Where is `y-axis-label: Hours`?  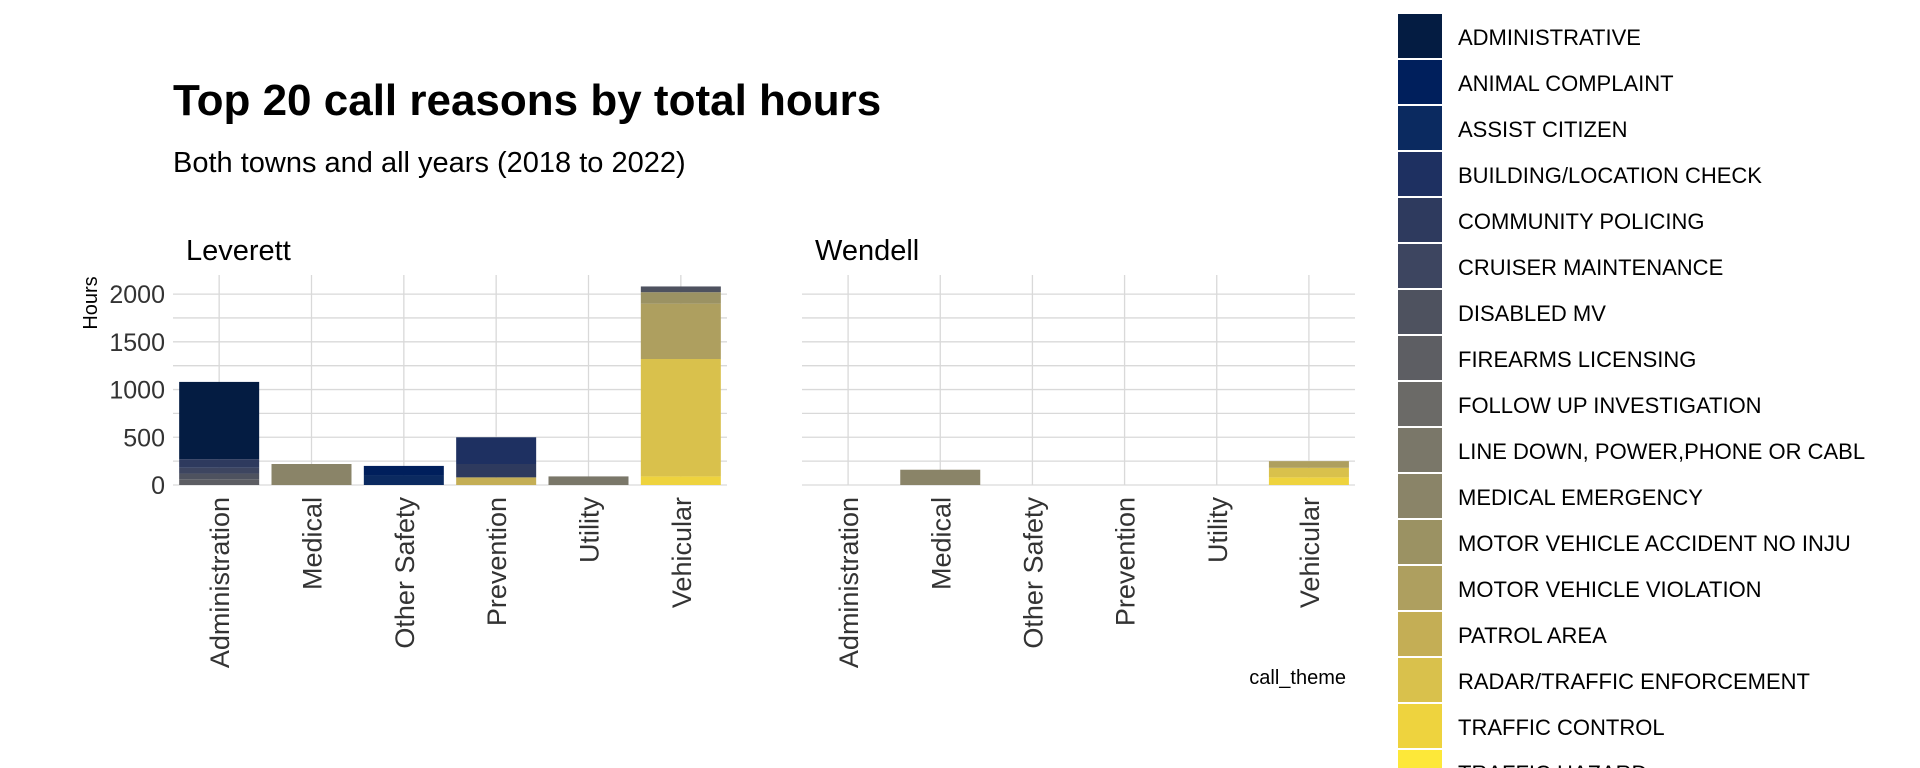
y-axis-label: Hours is located at coordinates (91, 302).